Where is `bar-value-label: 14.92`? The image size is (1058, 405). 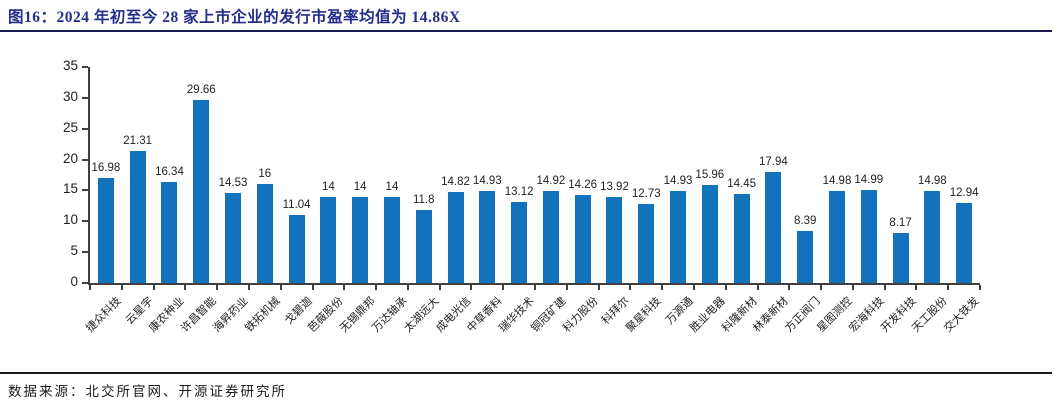
bar-value-label: 14.92 is located at coordinates (551, 180).